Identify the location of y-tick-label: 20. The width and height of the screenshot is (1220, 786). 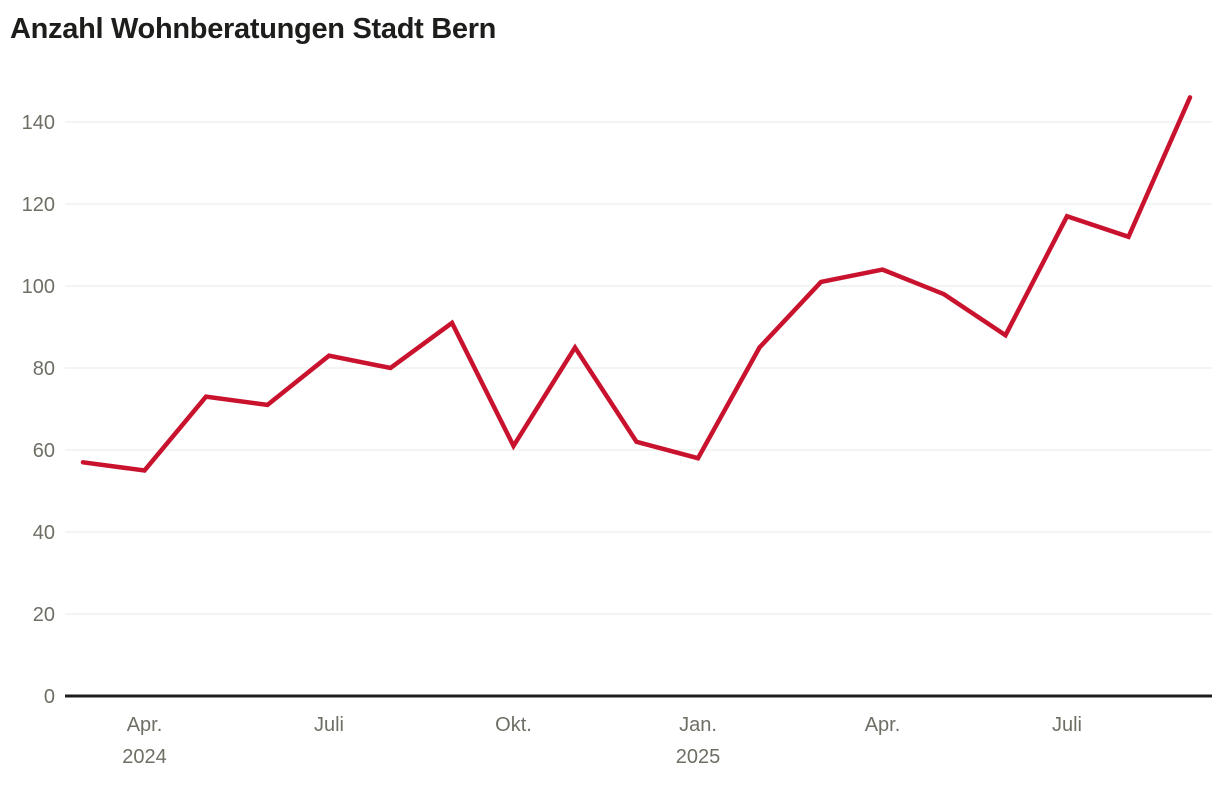
(44, 615).